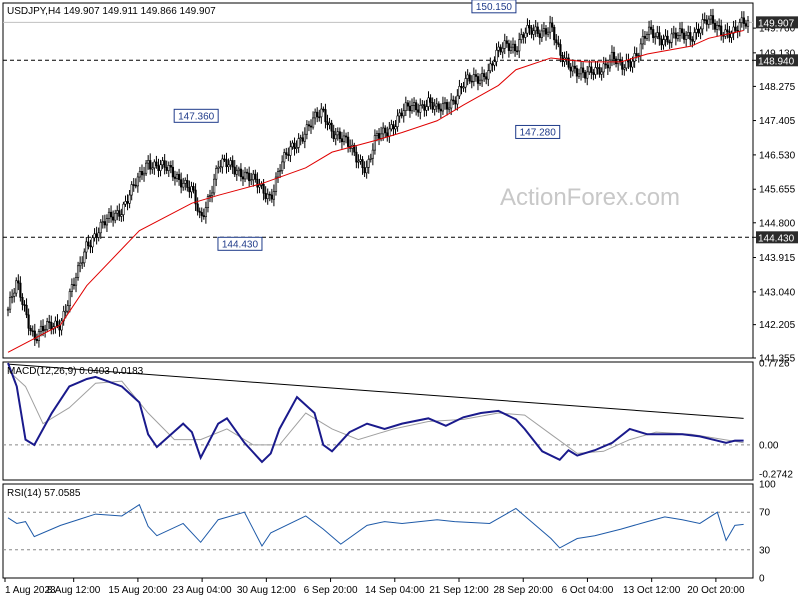  What do you see at coordinates (777, 22) in the screenshot?
I see `price-tag-box` at bounding box center [777, 22].